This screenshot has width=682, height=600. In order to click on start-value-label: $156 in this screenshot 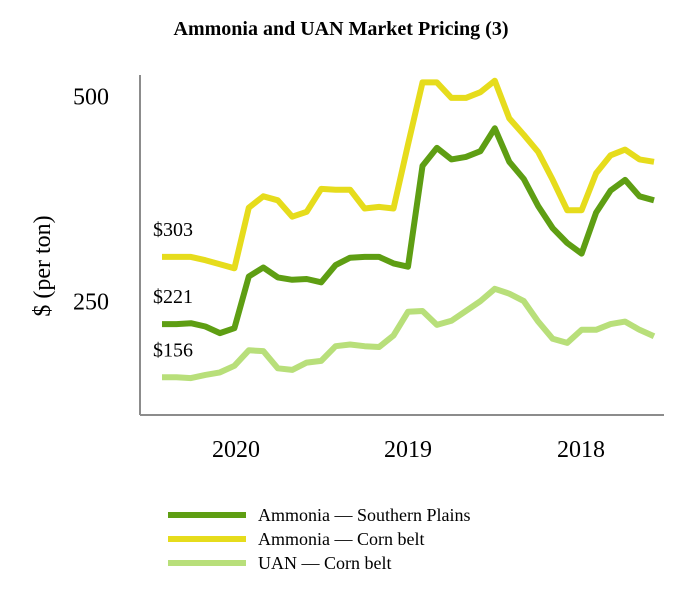, I will do `click(173, 350)`.